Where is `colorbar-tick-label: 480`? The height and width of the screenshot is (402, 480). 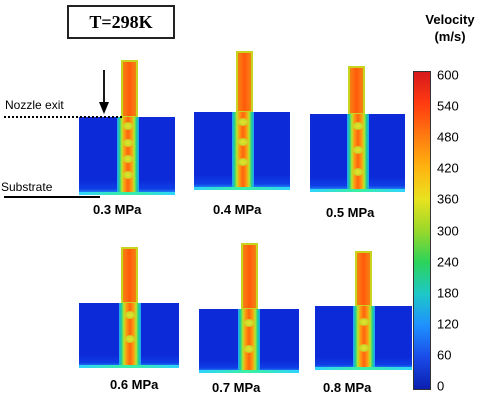
colorbar-tick-label: 480 is located at coordinates (448, 137).